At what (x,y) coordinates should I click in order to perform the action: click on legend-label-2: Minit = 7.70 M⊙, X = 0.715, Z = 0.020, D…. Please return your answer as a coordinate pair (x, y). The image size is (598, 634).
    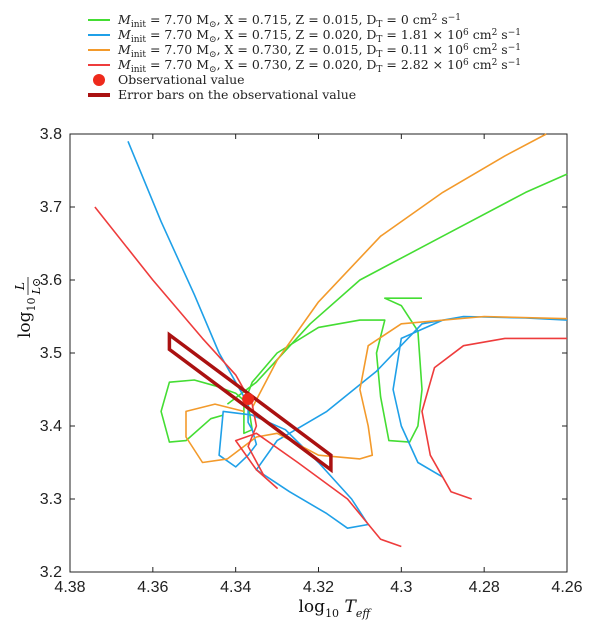
    Looking at the image, I should click on (319, 36).